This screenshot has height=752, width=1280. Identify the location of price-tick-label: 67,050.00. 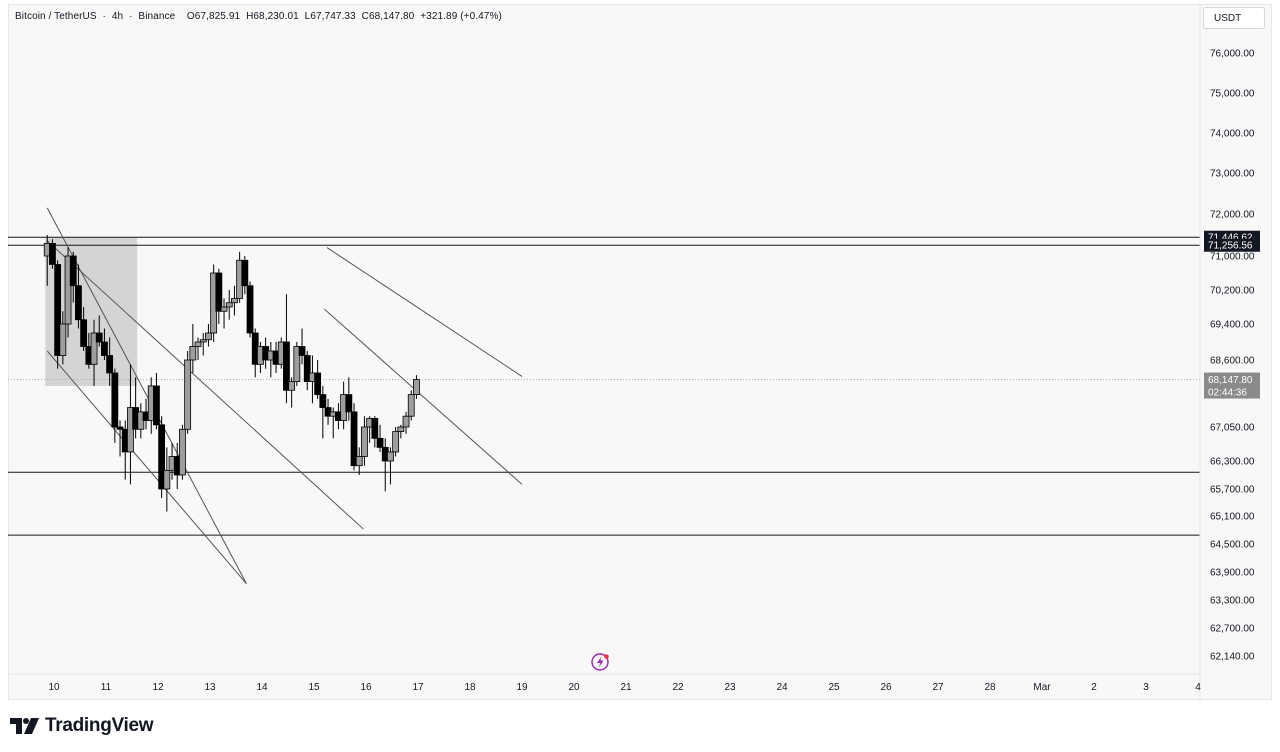
(1232, 428).